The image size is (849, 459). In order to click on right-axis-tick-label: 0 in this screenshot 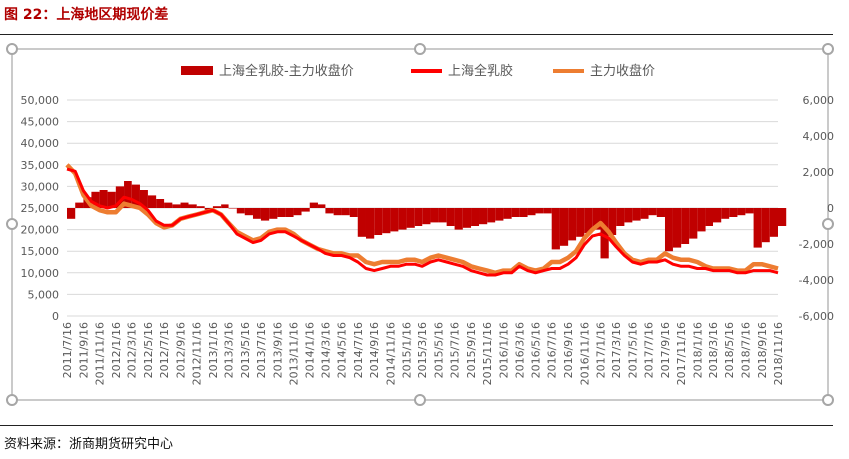, I will do `click(830, 208)`.